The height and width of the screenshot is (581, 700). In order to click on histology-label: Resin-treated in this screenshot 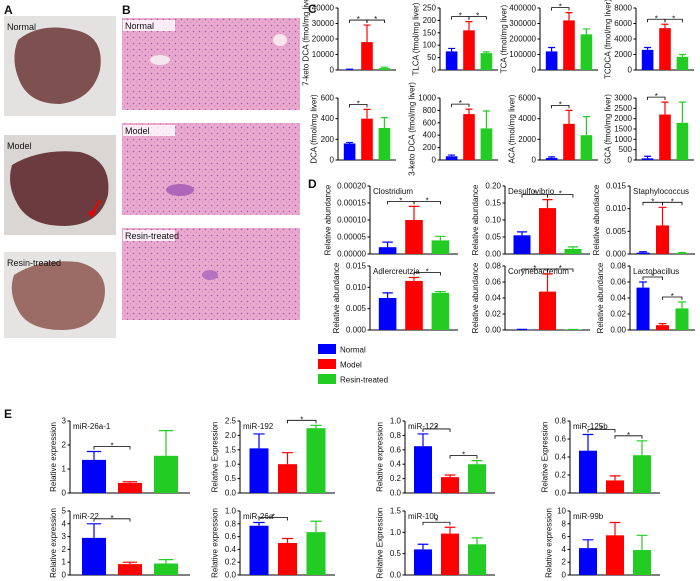, I will do `click(152, 236)`.